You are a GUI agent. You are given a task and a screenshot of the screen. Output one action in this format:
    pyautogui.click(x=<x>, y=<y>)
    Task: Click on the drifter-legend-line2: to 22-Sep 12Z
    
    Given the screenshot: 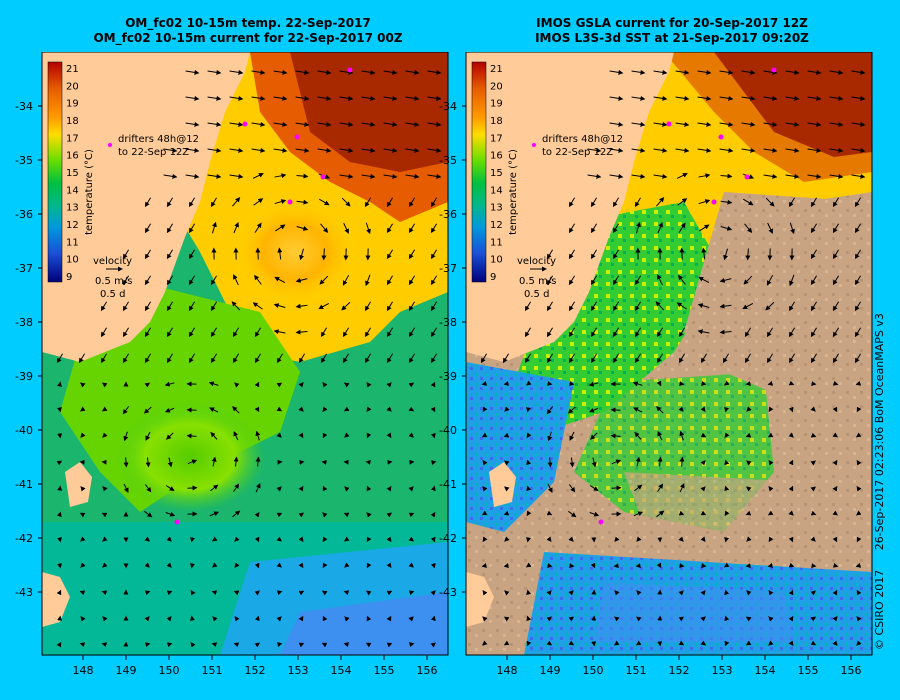 What is the action you would take?
    pyautogui.click(x=577, y=152)
    